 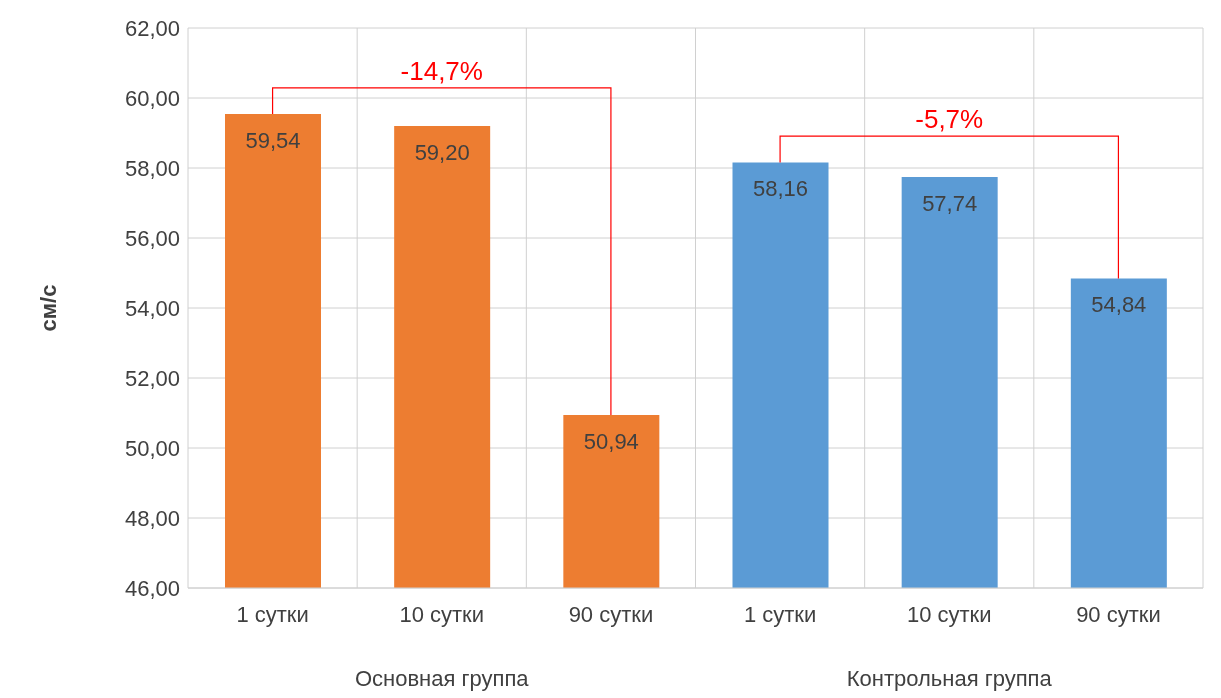 What do you see at coordinates (442, 152) in the screenshot?
I see `data-label: 59,20` at bounding box center [442, 152].